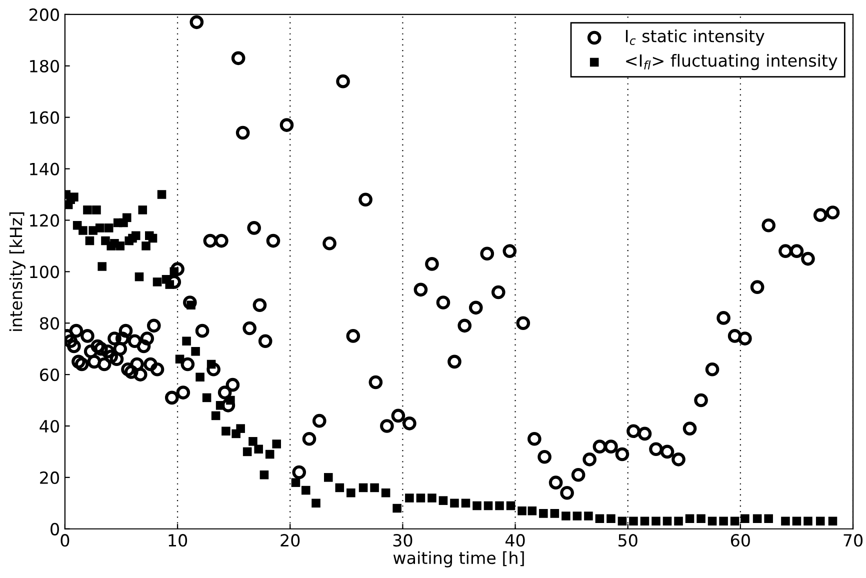 This screenshot has height=578, width=866. I want to click on y-tick-label: 80, so click(49, 323).